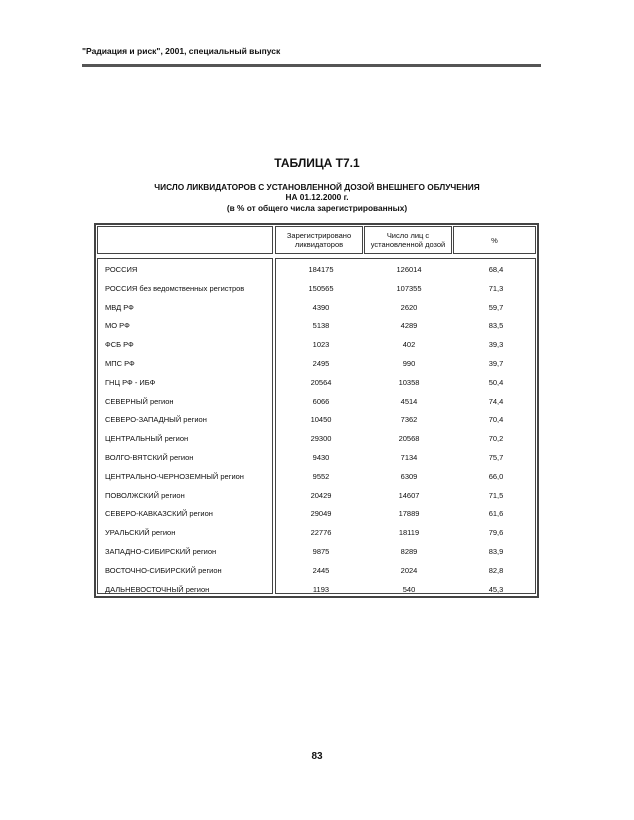  I want to click on table-row: СЕВЕРО-КАВКАЗСКИЙ регион 29049 17889 61,6, so click(316, 515).